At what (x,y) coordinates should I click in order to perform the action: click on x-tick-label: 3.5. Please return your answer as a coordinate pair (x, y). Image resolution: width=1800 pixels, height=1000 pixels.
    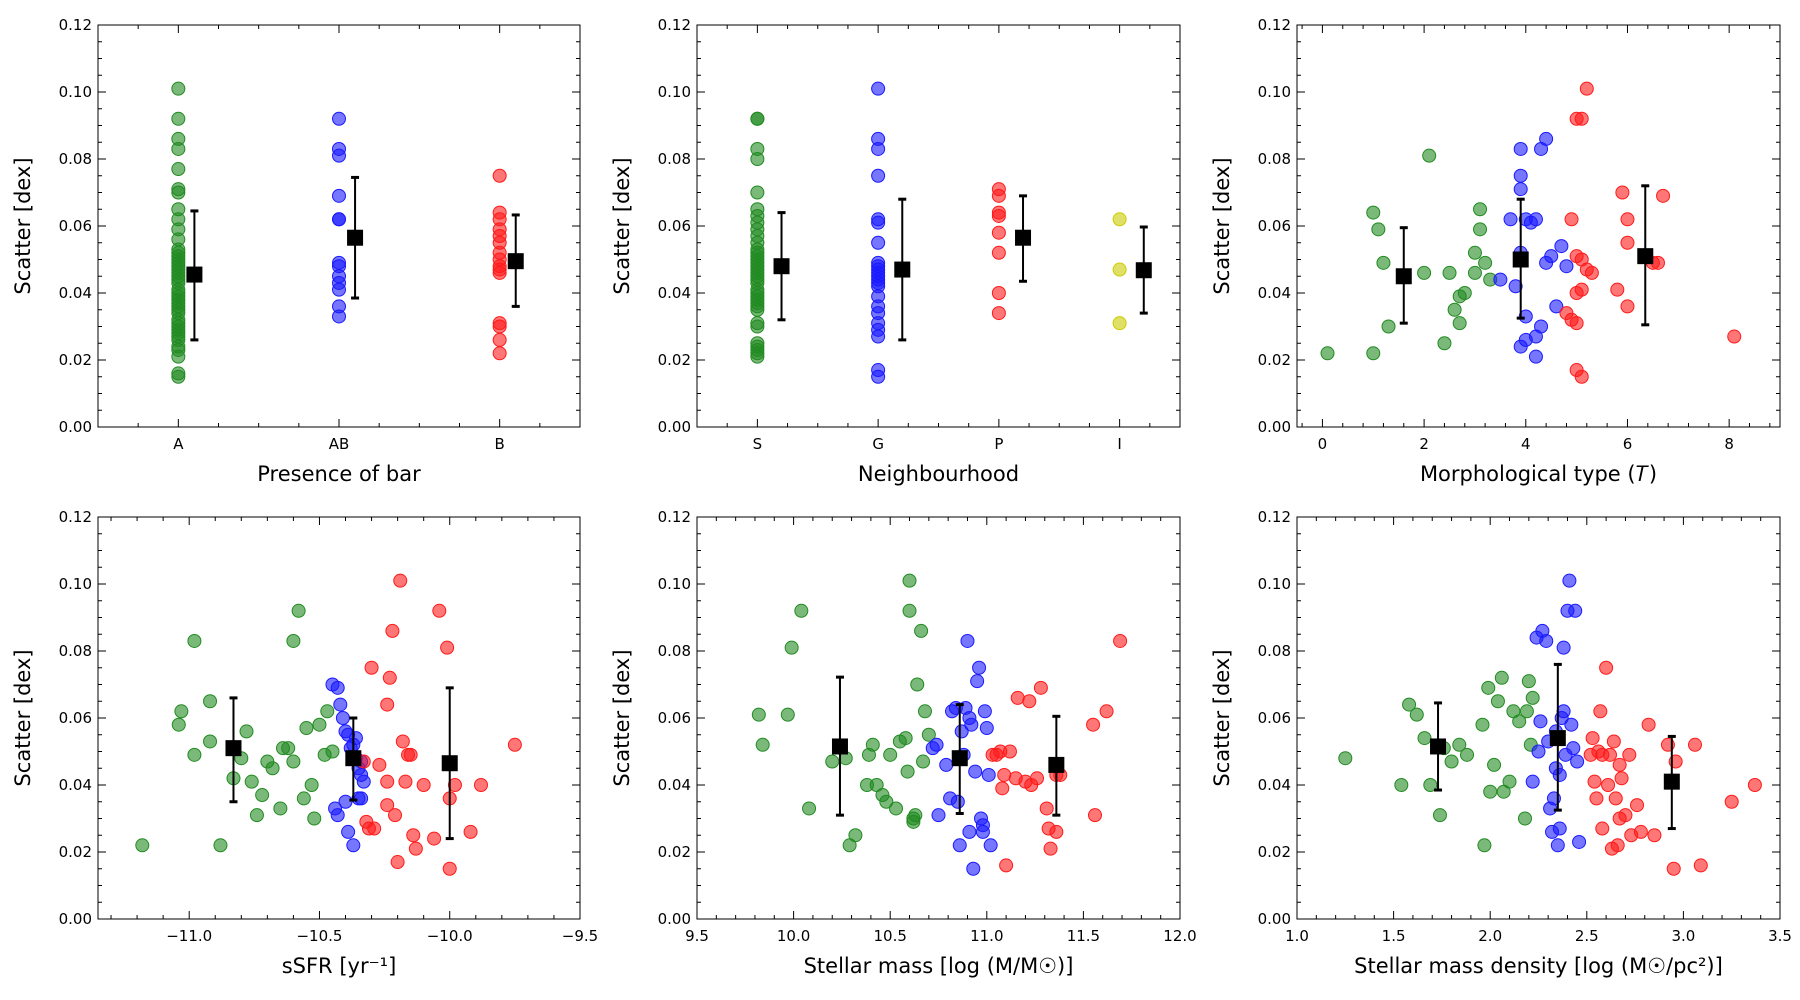
    Looking at the image, I should click on (1780, 936).